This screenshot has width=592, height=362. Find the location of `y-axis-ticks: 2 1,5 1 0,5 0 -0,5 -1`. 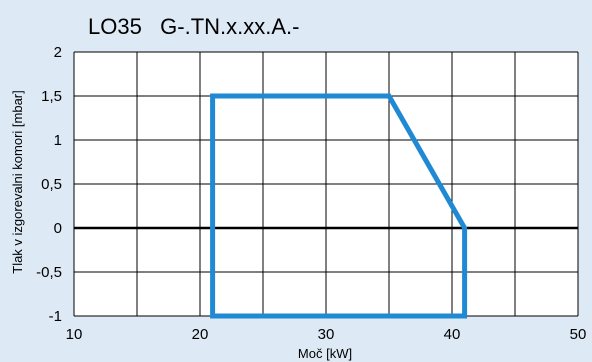

y-axis-ticks: 2 1,5 1 0,5 0 -0,5 -1 is located at coordinates (49, 184).